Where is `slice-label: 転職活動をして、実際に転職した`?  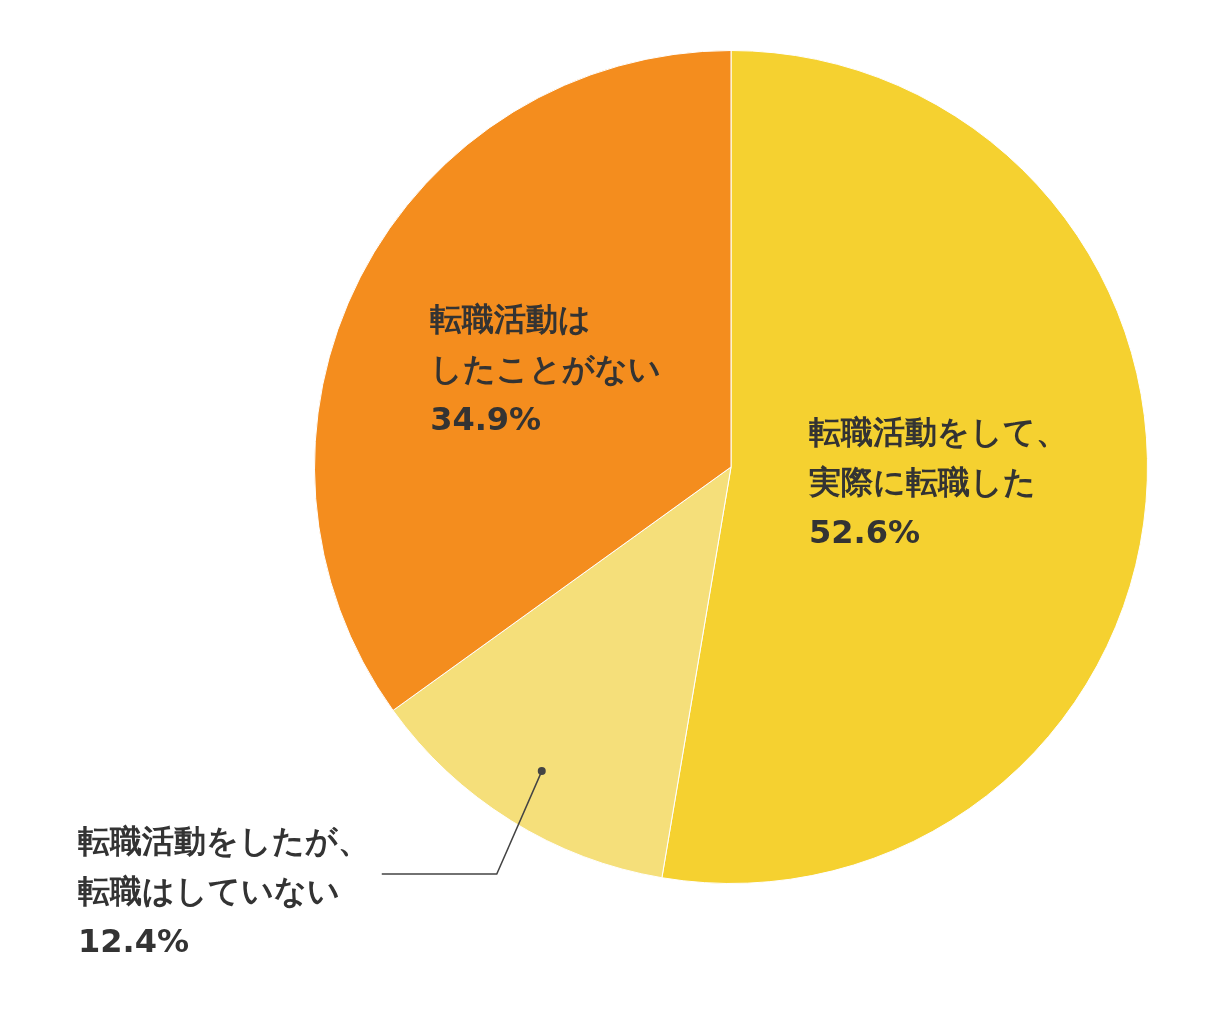
slice-label: 転職活動をして、実際に転職した is located at coordinates (938, 456).